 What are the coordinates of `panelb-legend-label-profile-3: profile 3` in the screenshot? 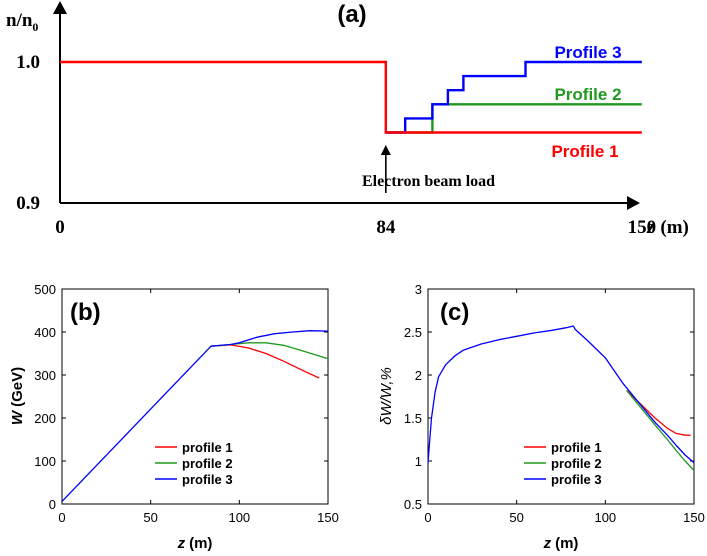 It's located at (207, 479).